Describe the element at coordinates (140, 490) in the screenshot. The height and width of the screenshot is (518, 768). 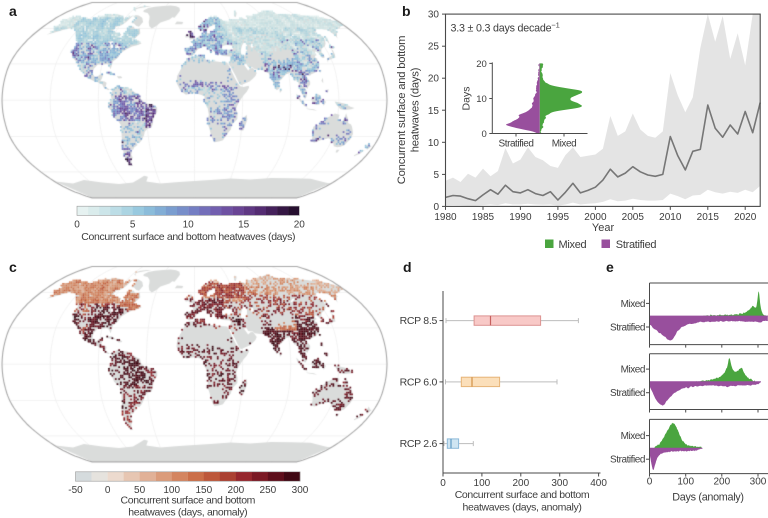
I see `svg-text: 50` at that location.